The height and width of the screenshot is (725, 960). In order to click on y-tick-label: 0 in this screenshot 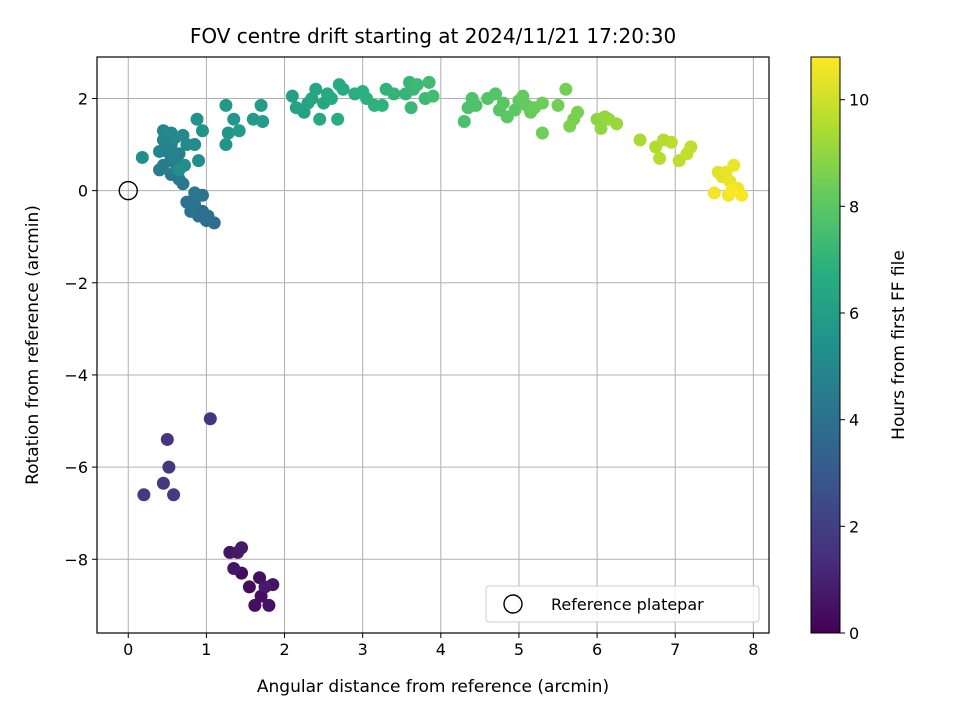, I will do `click(83, 191)`.